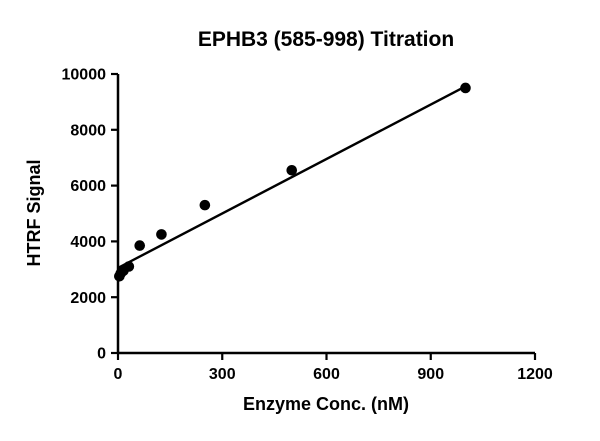  What do you see at coordinates (430, 374) in the screenshot?
I see `x-tick-label: 900` at bounding box center [430, 374].